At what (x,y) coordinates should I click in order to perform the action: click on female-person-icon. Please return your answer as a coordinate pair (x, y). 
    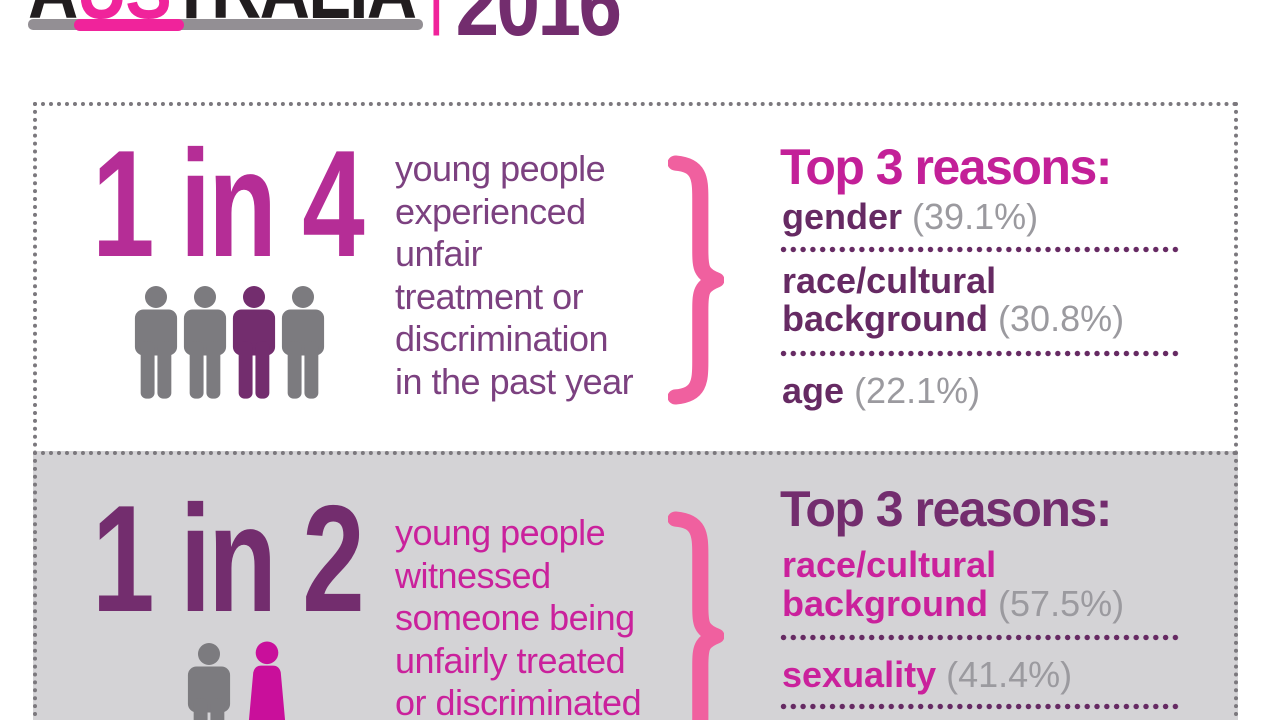
    Looking at the image, I should click on (267, 680).